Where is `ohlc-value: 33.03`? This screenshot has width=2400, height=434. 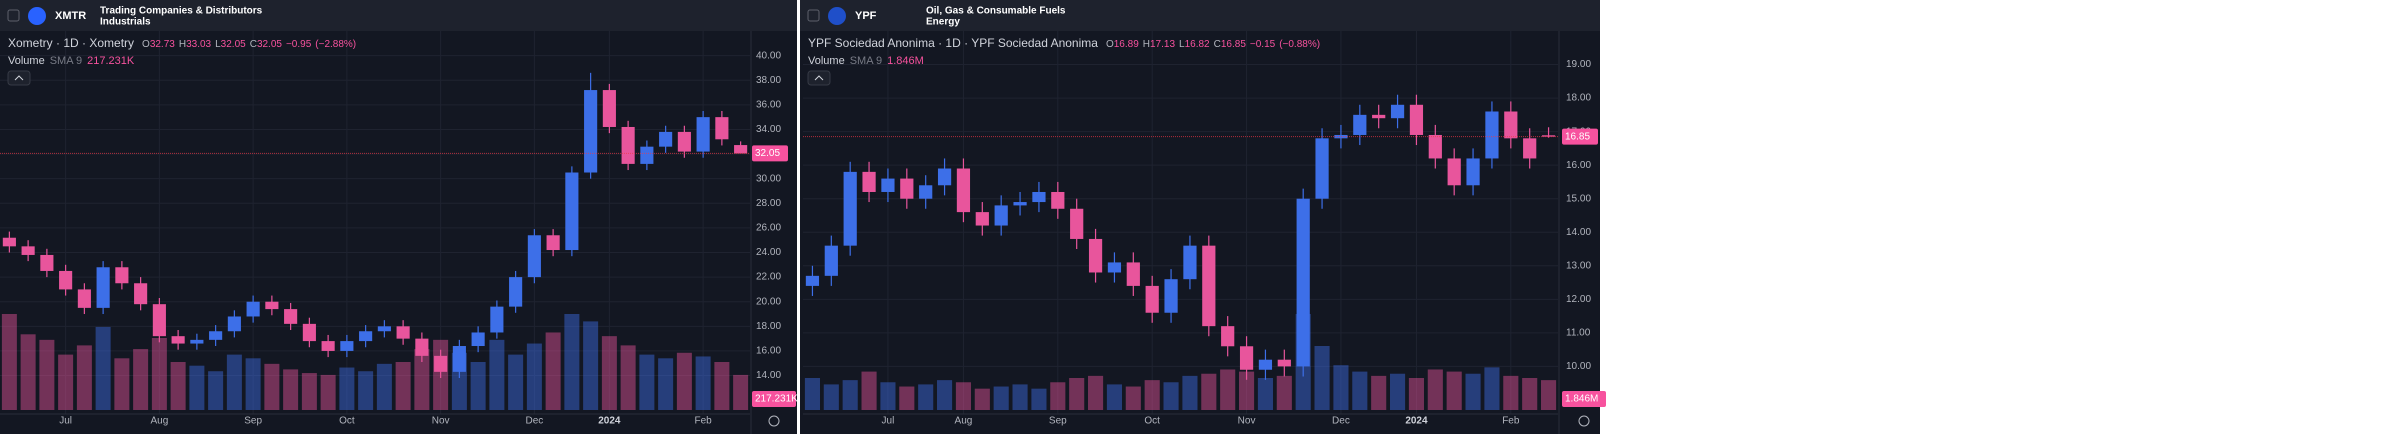 ohlc-value: 33.03 is located at coordinates (198, 44).